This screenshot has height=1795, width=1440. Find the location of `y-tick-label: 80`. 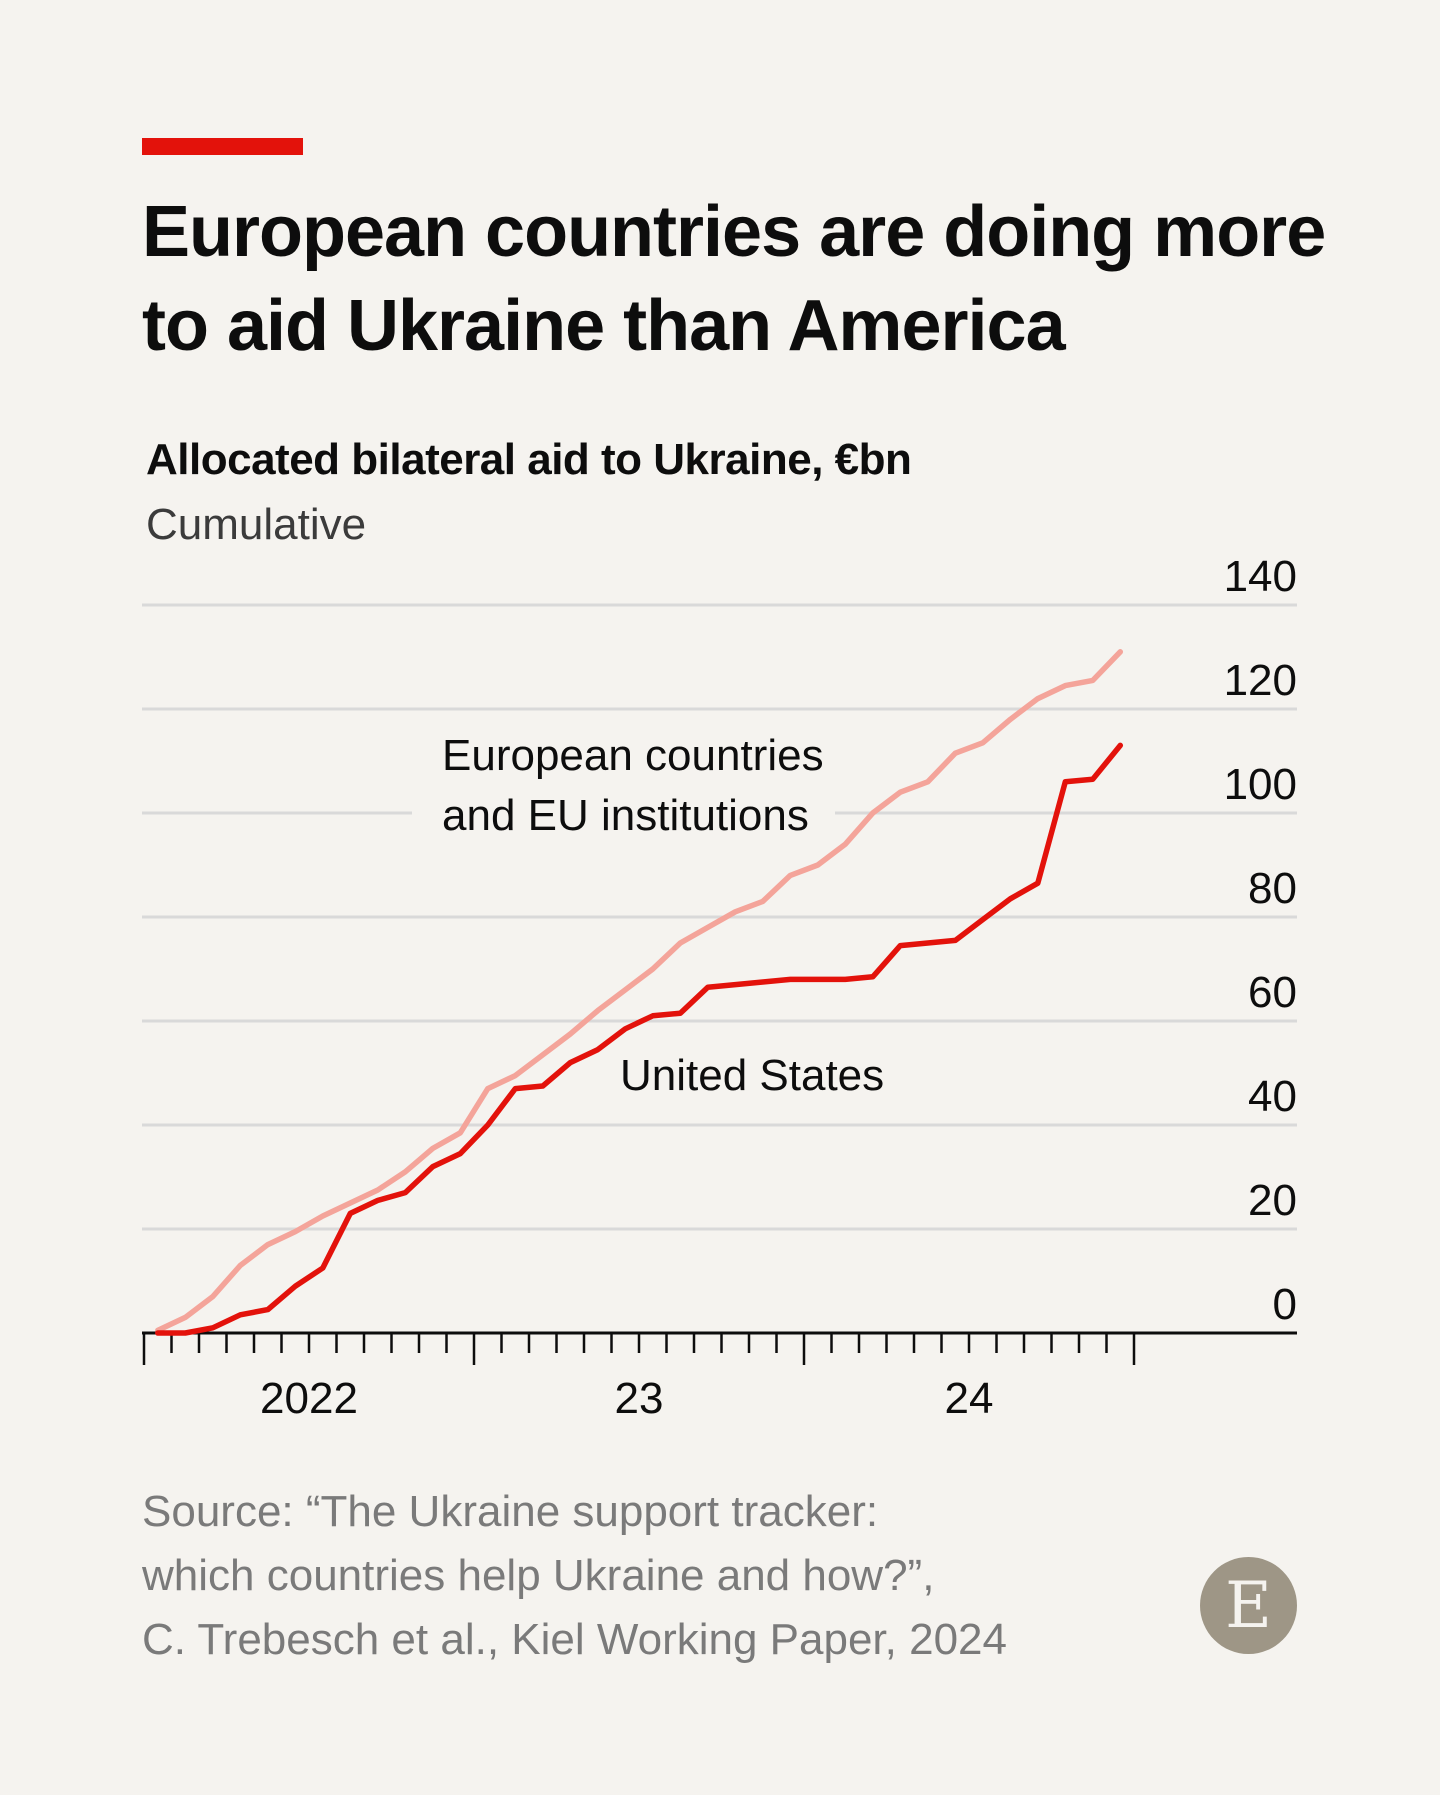

y-tick-label: 80 is located at coordinates (1272, 888).